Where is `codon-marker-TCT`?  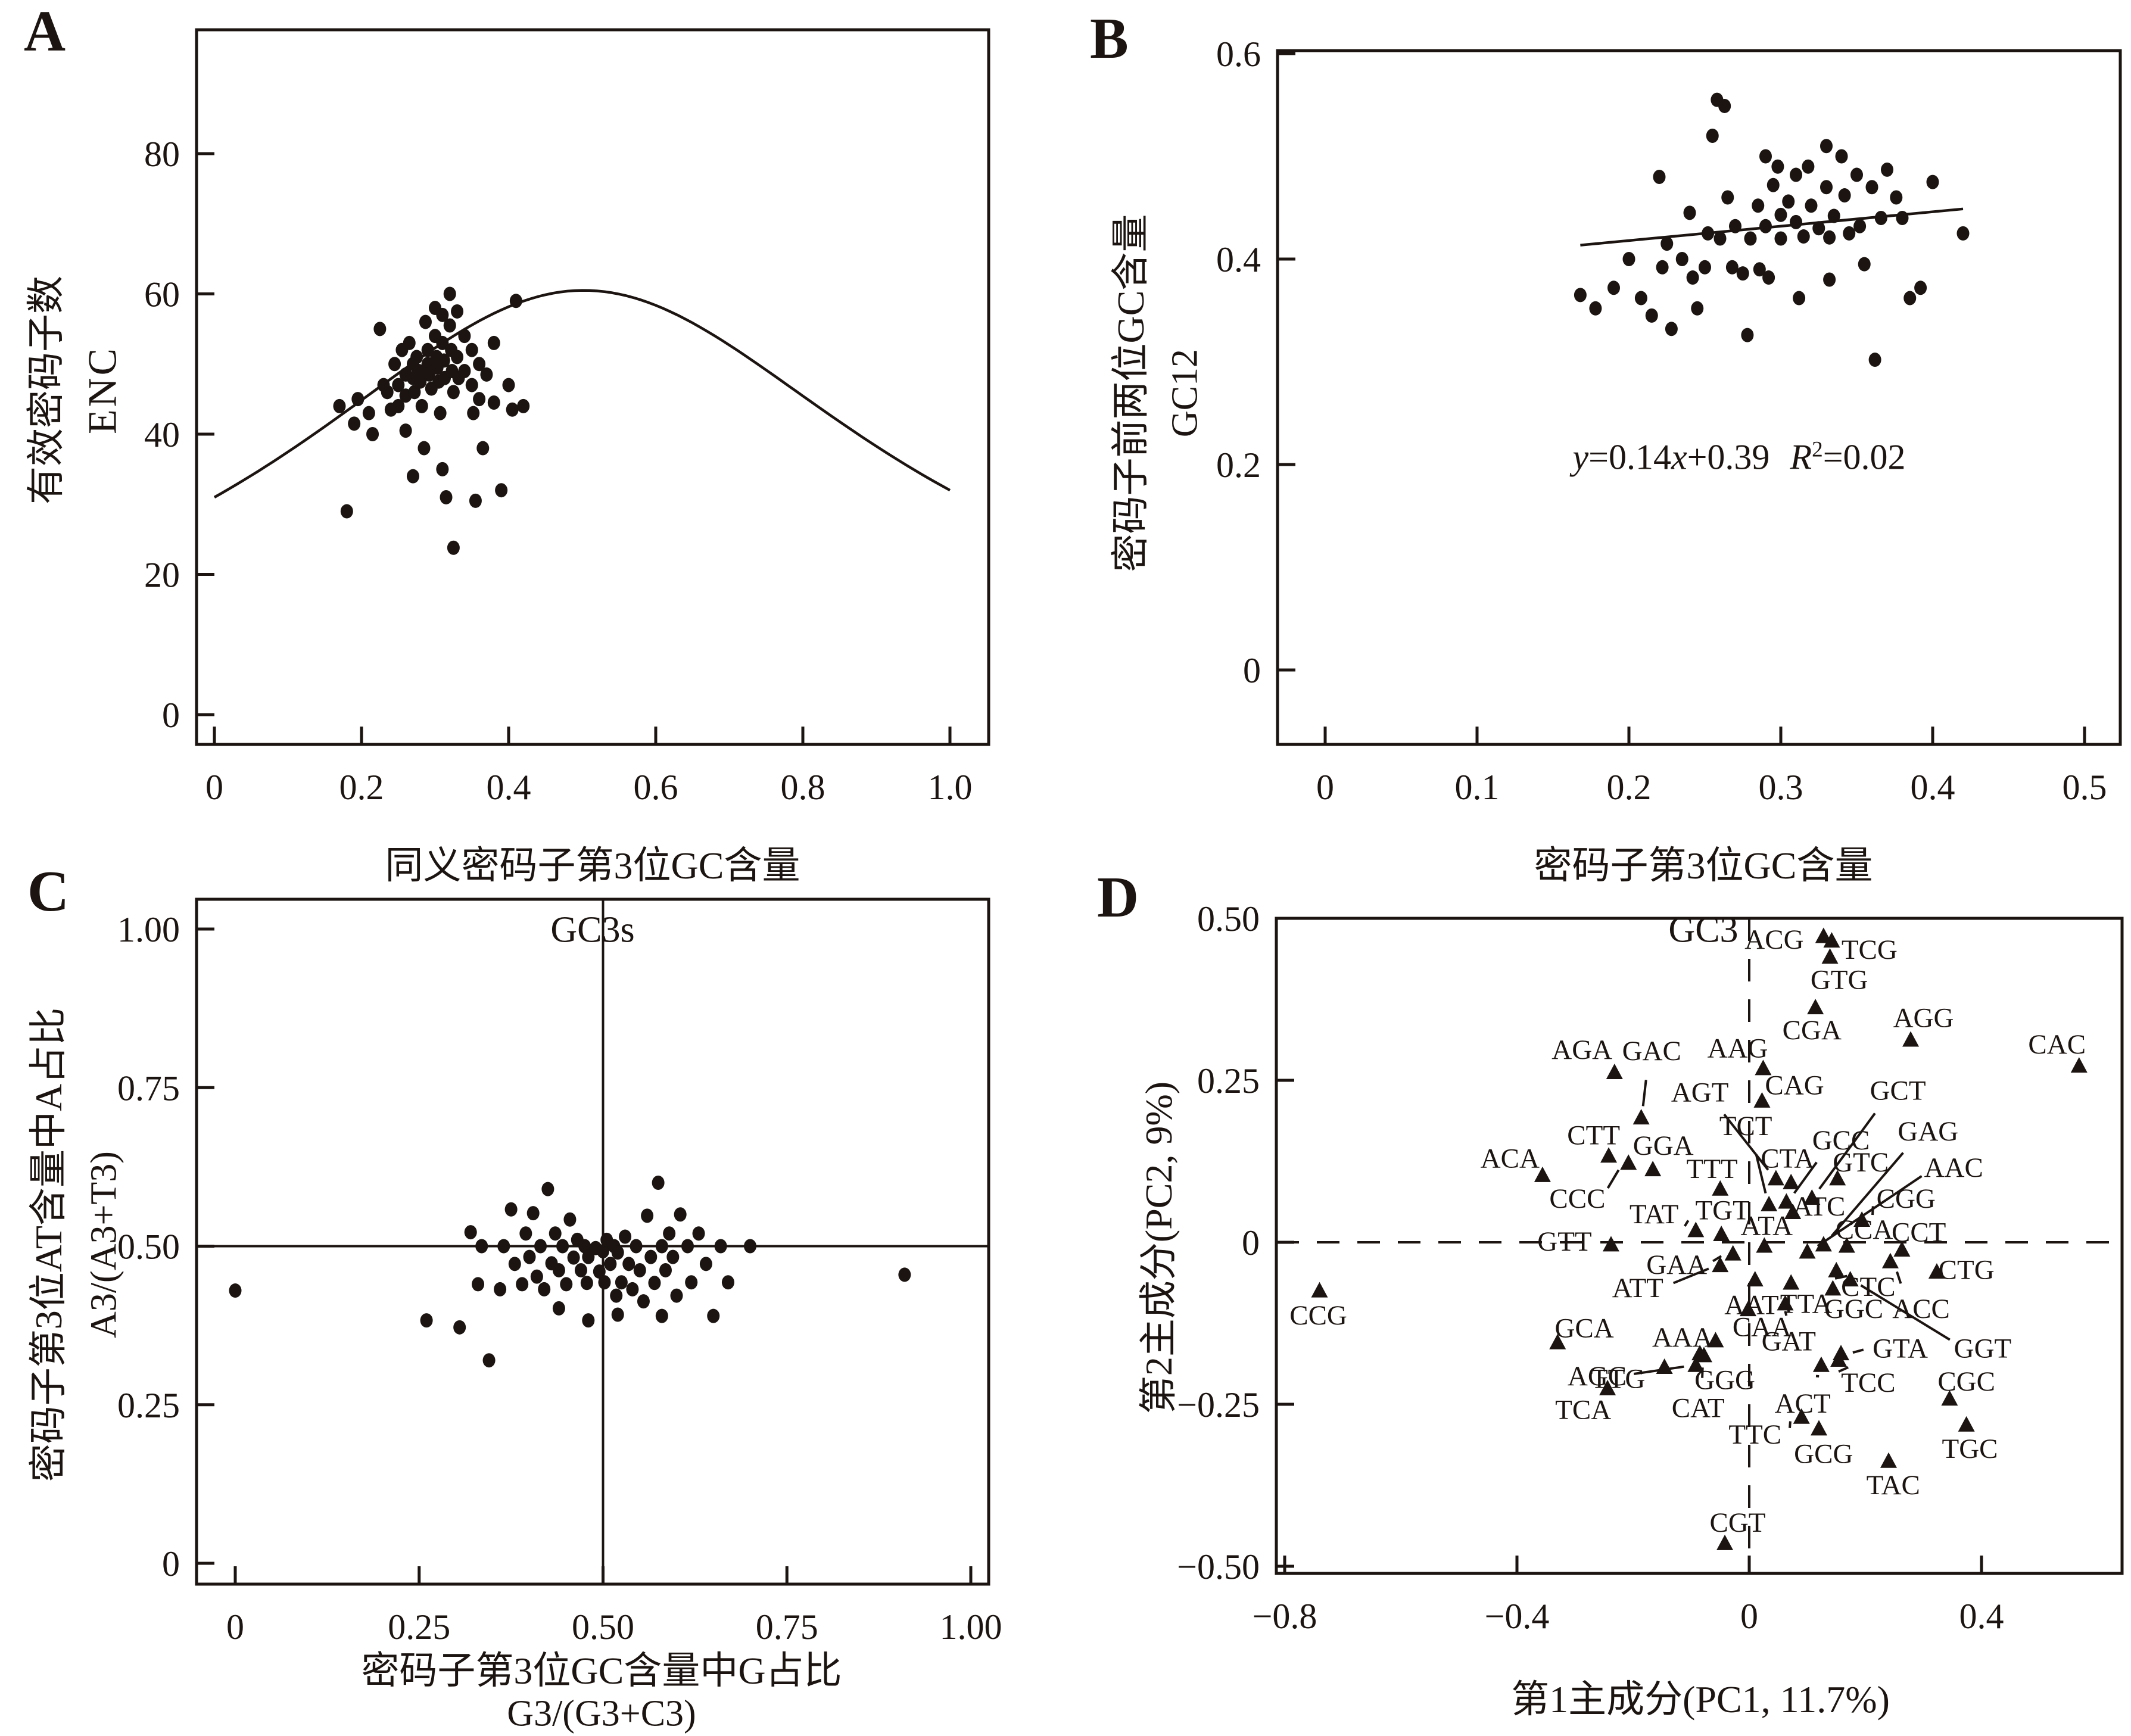 codon-marker-TCT is located at coordinates (1769, 1203).